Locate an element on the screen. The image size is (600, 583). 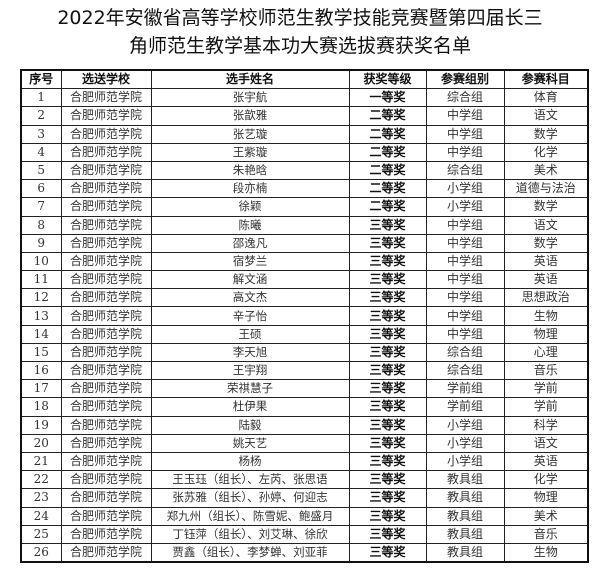
cell-index: 20 is located at coordinates (41, 443).